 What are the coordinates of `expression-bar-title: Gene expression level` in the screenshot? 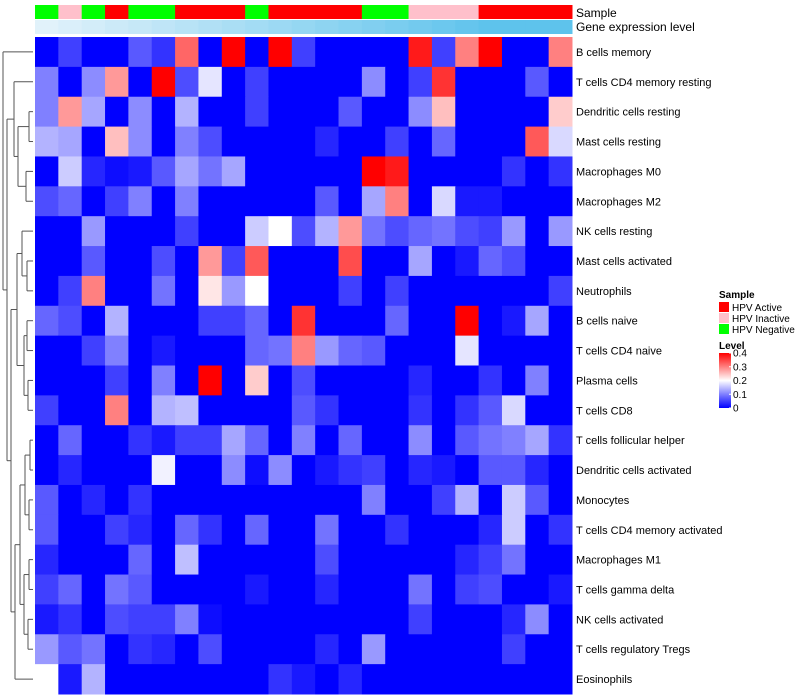 It's located at (635, 27).